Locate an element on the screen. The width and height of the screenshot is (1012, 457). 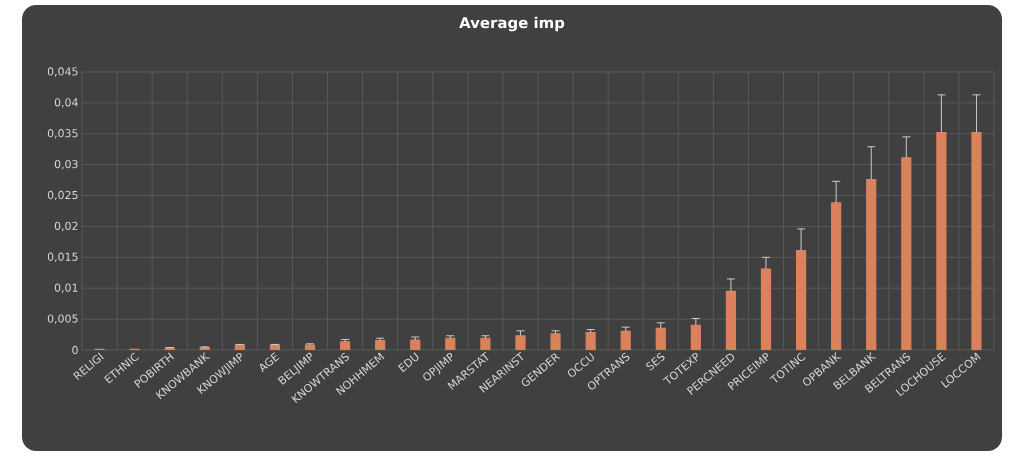
x-tick-label: SES is located at coordinates (655, 361).